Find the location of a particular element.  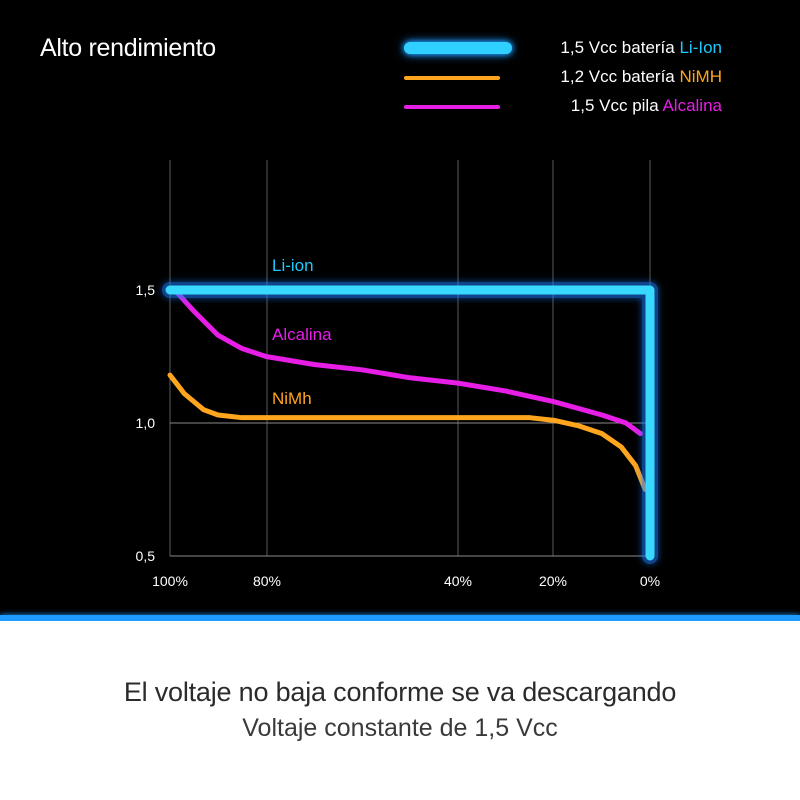

series-label-alcalina: Alcalina is located at coordinates (302, 334).